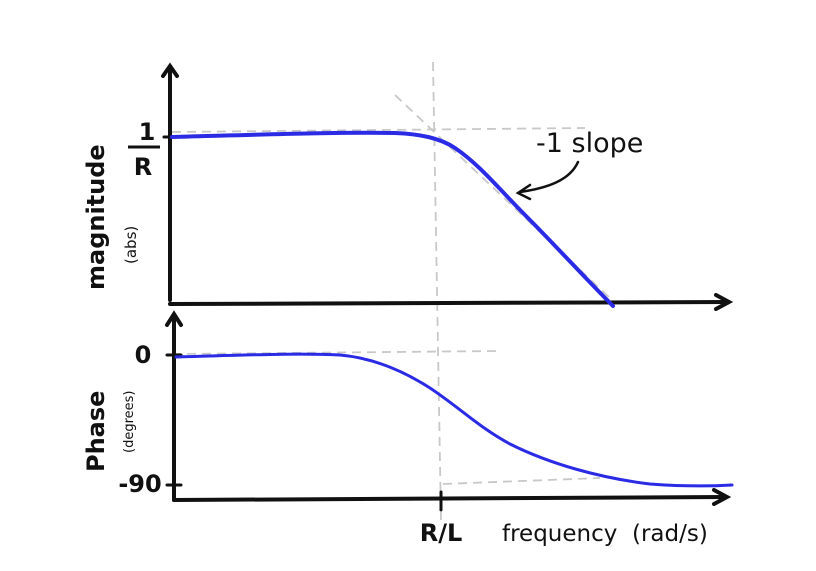 The image size is (816, 571). What do you see at coordinates (170, 70) in the screenshot?
I see `magnitude-y-axis-arrow` at bounding box center [170, 70].